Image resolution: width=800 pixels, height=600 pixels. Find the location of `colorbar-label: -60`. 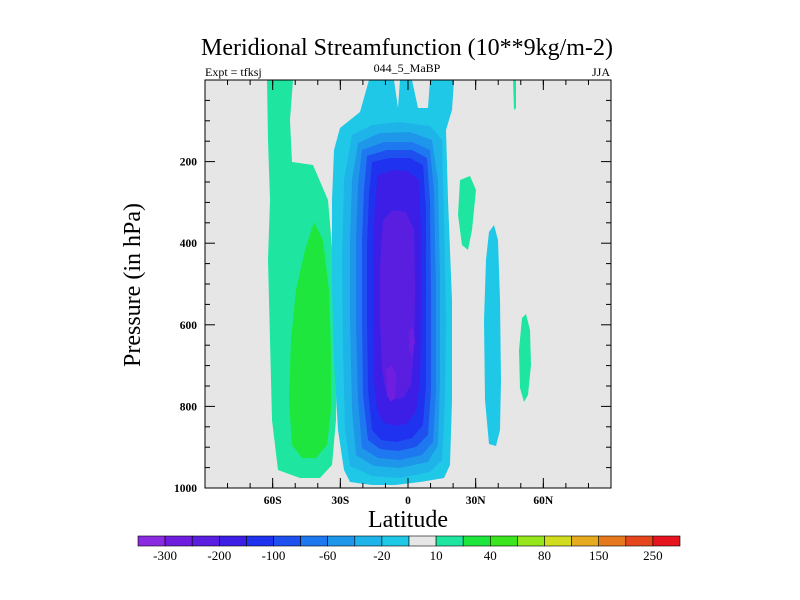

colorbar-label: -60 is located at coordinates (327, 555).